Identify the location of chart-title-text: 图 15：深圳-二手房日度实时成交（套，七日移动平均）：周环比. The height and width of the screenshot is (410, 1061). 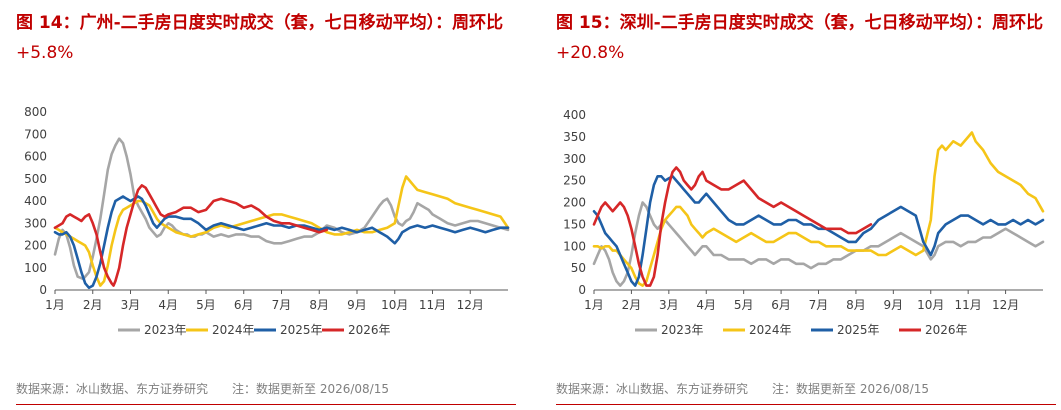
(800, 23).